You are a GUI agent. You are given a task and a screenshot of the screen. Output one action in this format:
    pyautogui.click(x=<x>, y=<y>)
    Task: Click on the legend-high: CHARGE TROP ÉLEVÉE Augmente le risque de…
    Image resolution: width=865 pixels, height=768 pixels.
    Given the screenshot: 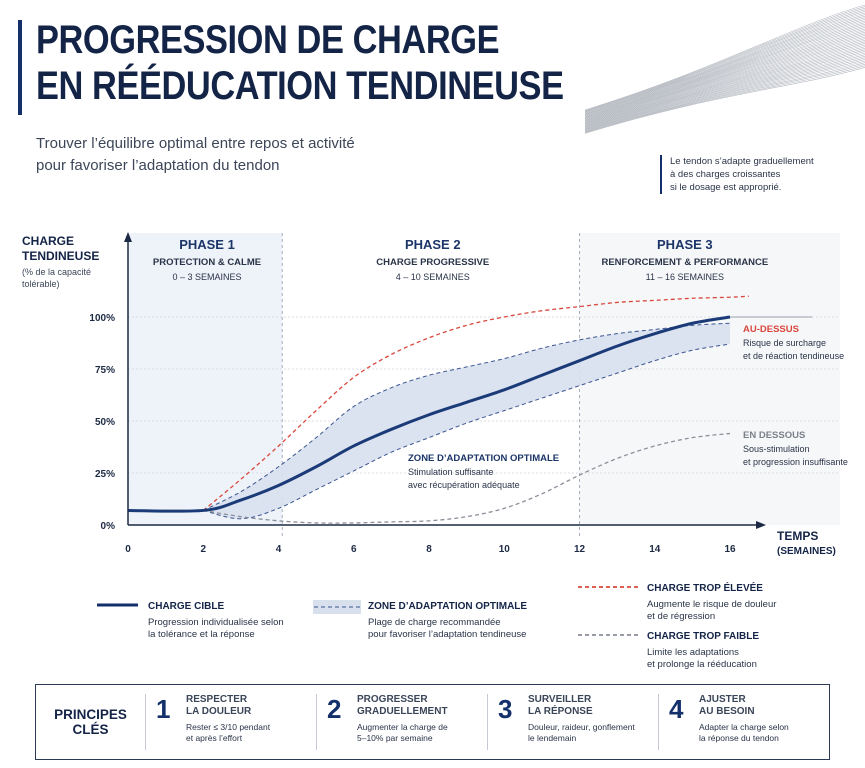 What is the action you would take?
    pyautogui.click(x=711, y=603)
    